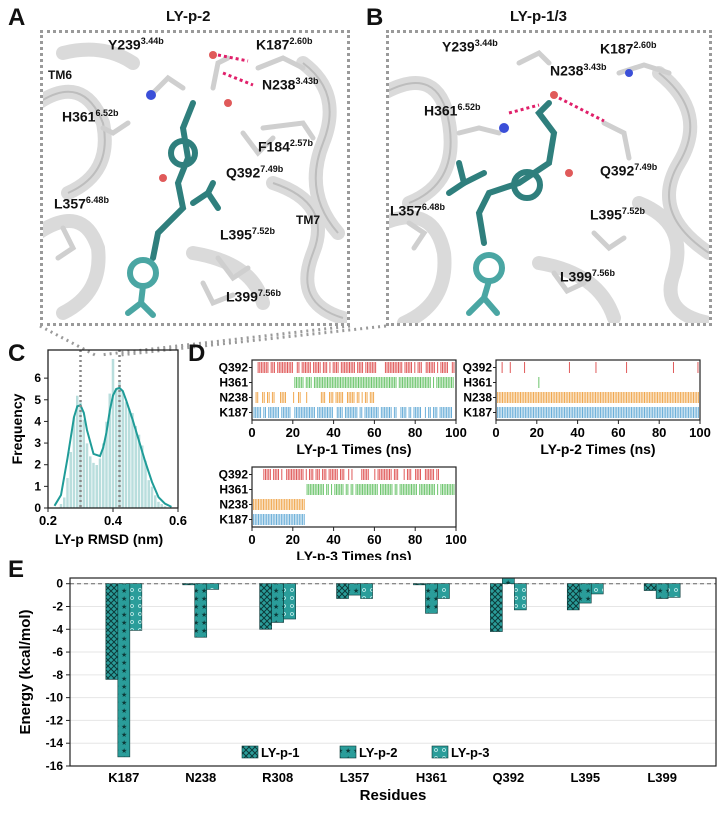 This screenshot has width=724, height=823. Describe the element at coordinates (378, 752) in the screenshot. I see `legend-label: LY-p-2` at that location.